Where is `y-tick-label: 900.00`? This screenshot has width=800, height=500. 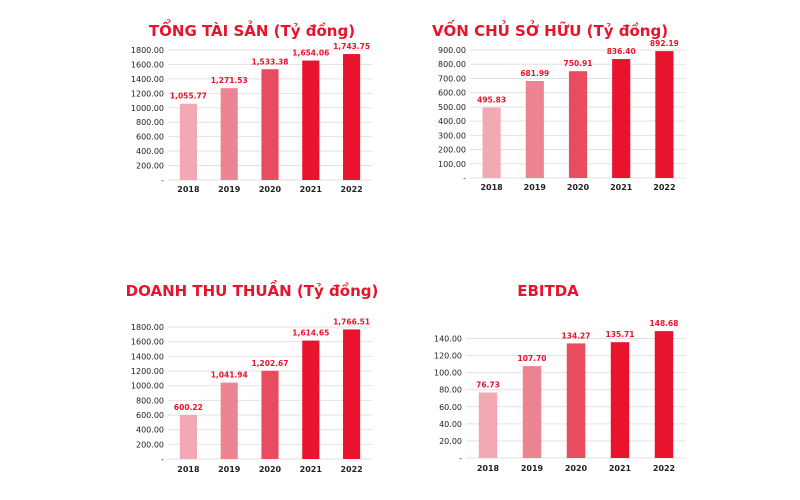
y-tick-label: 900.00 is located at coordinates (452, 50).